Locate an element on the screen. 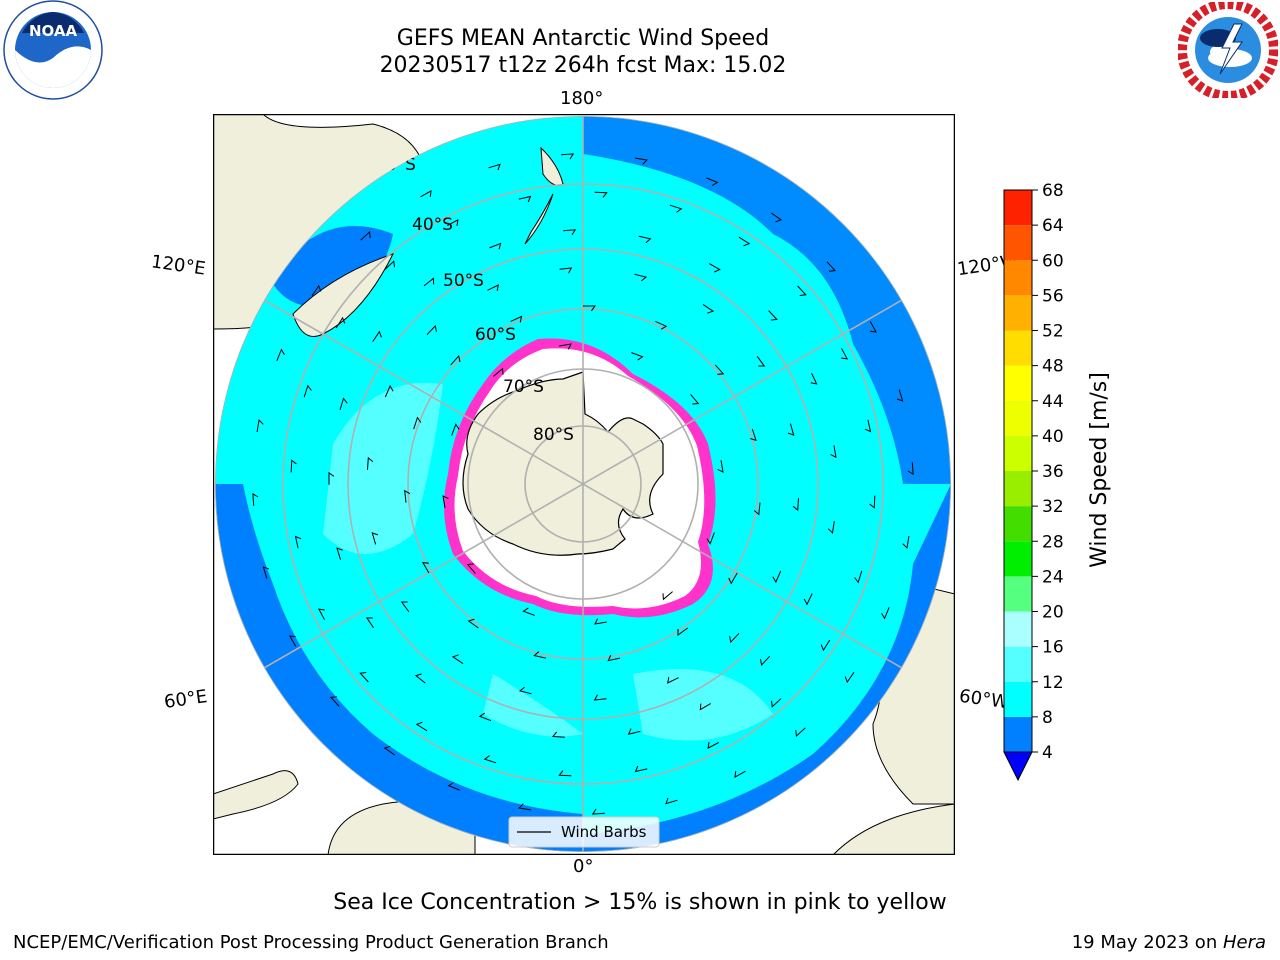  footer-date-text: 19 May 2023 on is located at coordinates (1147, 942).